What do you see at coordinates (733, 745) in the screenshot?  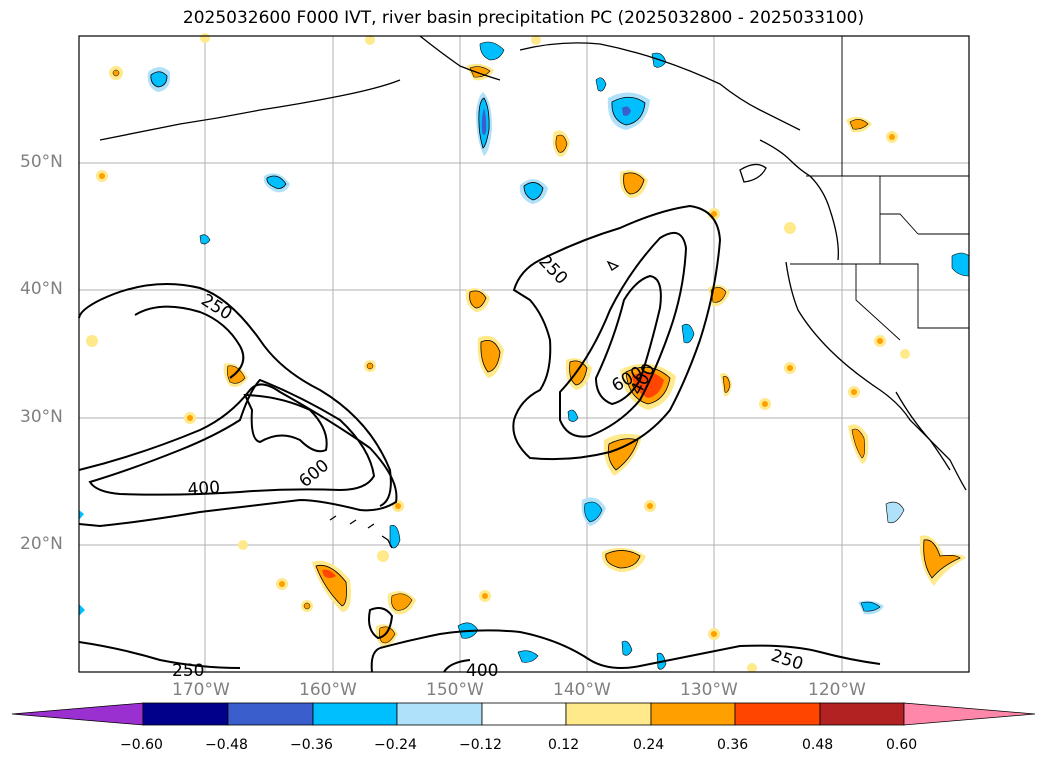 I see `colorbar-tick-label: 0.36` at bounding box center [733, 745].